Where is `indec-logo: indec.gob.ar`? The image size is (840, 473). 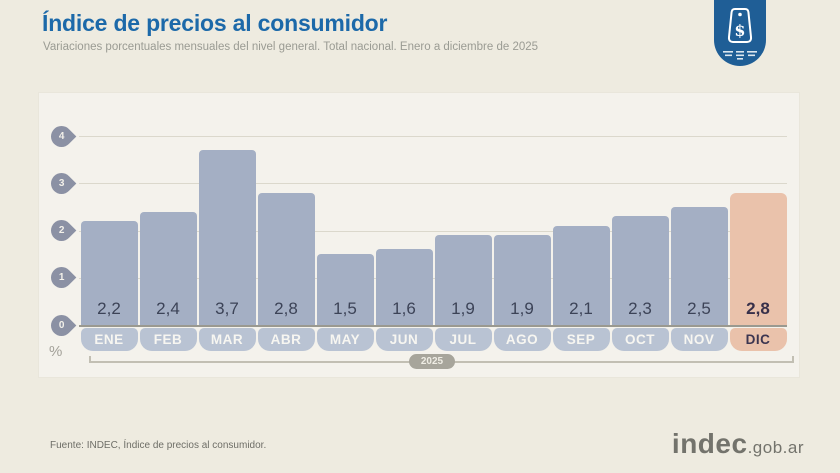 indec-logo: indec.gob.ar is located at coordinates (738, 444).